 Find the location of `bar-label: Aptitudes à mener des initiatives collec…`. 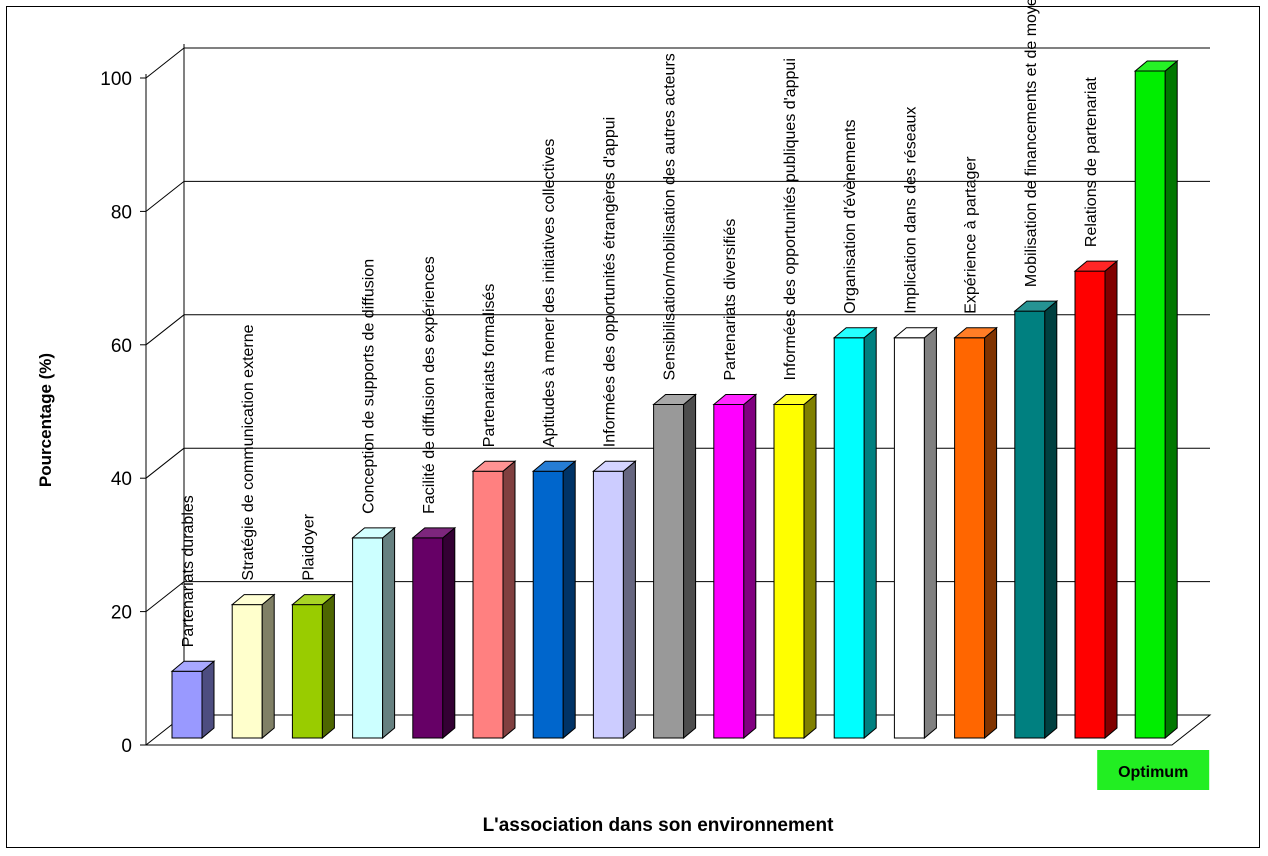

bar-label: Aptitudes à mener des initiatives collec… is located at coordinates (549, 293).